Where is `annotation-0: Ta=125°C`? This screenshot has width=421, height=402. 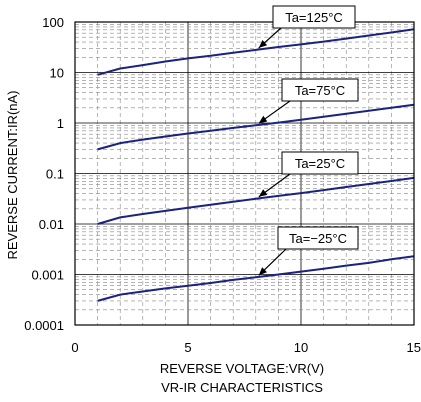
annotation-0: Ta=125°C is located at coordinates (307, 27).